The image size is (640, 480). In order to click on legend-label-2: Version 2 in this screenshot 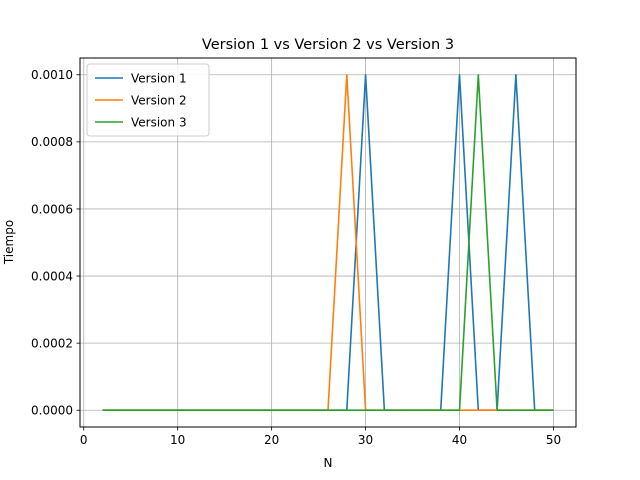, I will do `click(159, 101)`.